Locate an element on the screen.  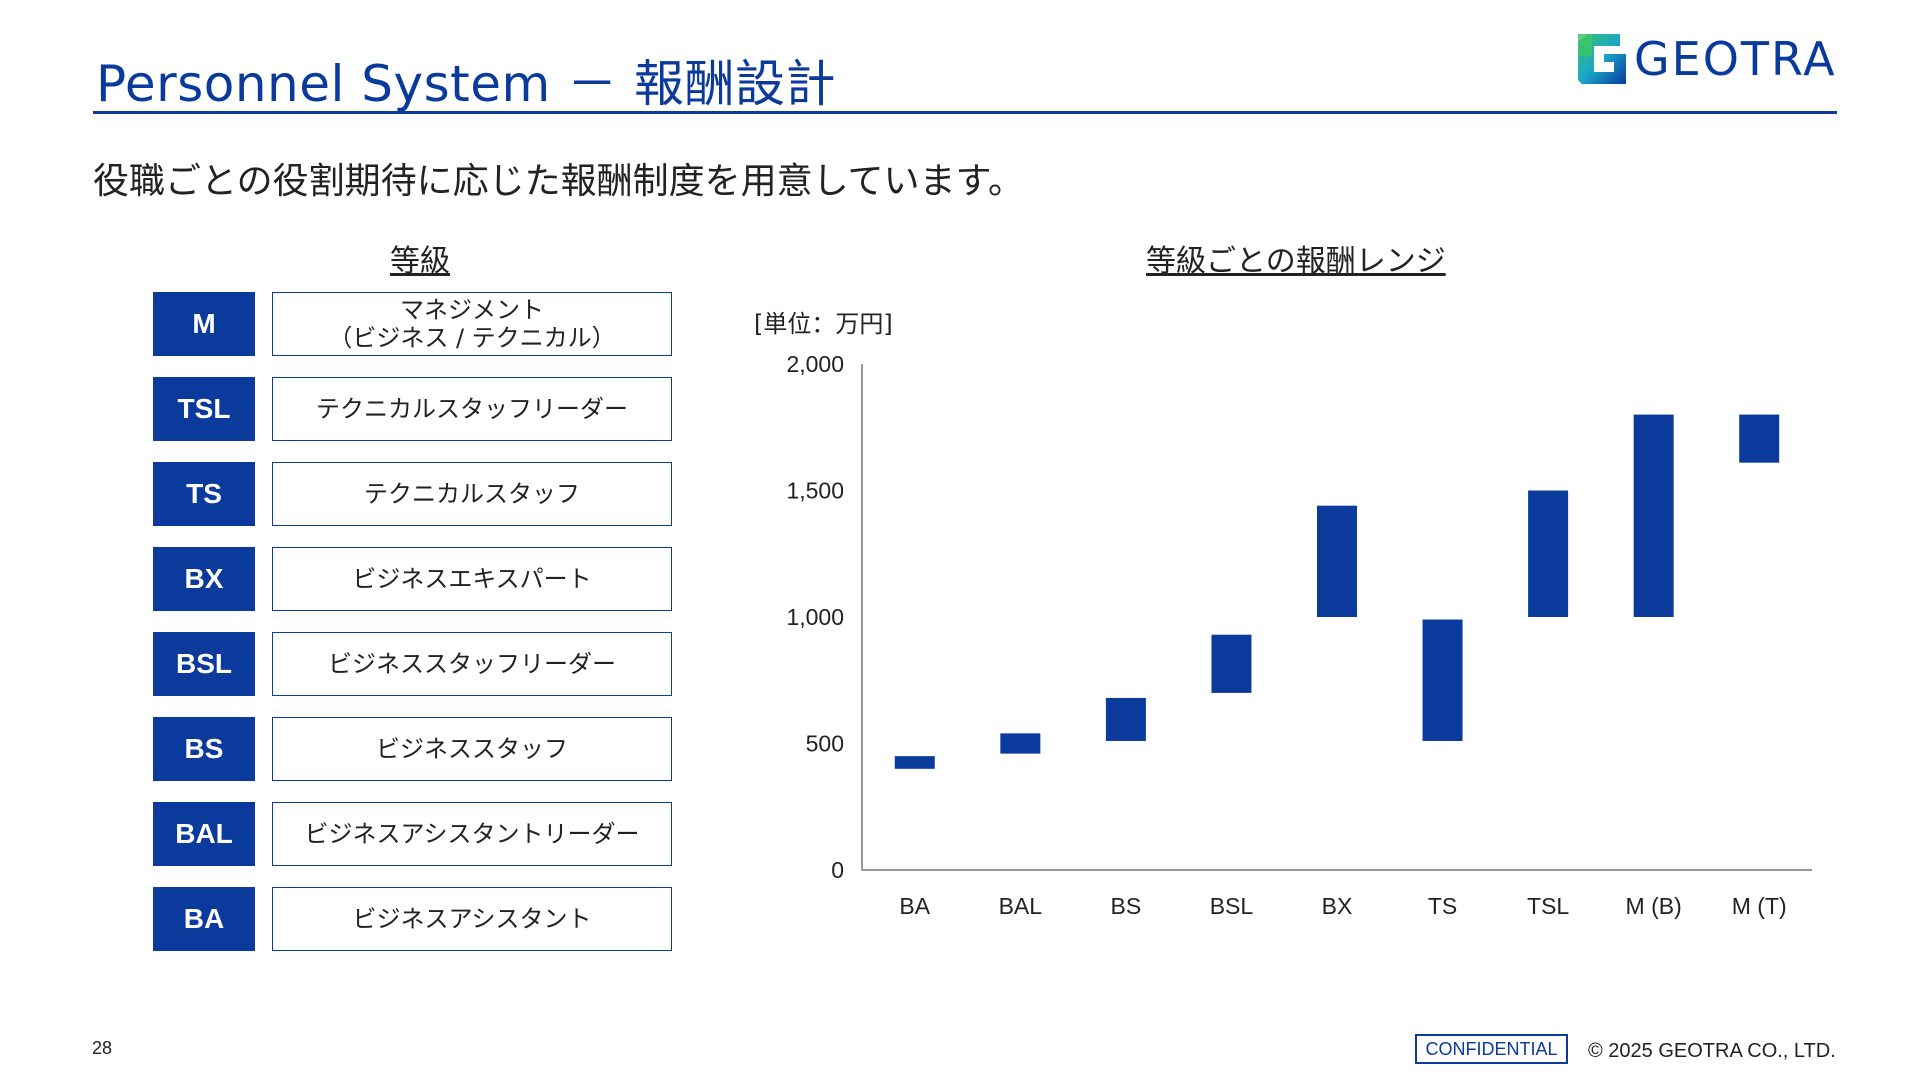
grade-description-text: ビジネスエキスパート is located at coordinates (472, 579).